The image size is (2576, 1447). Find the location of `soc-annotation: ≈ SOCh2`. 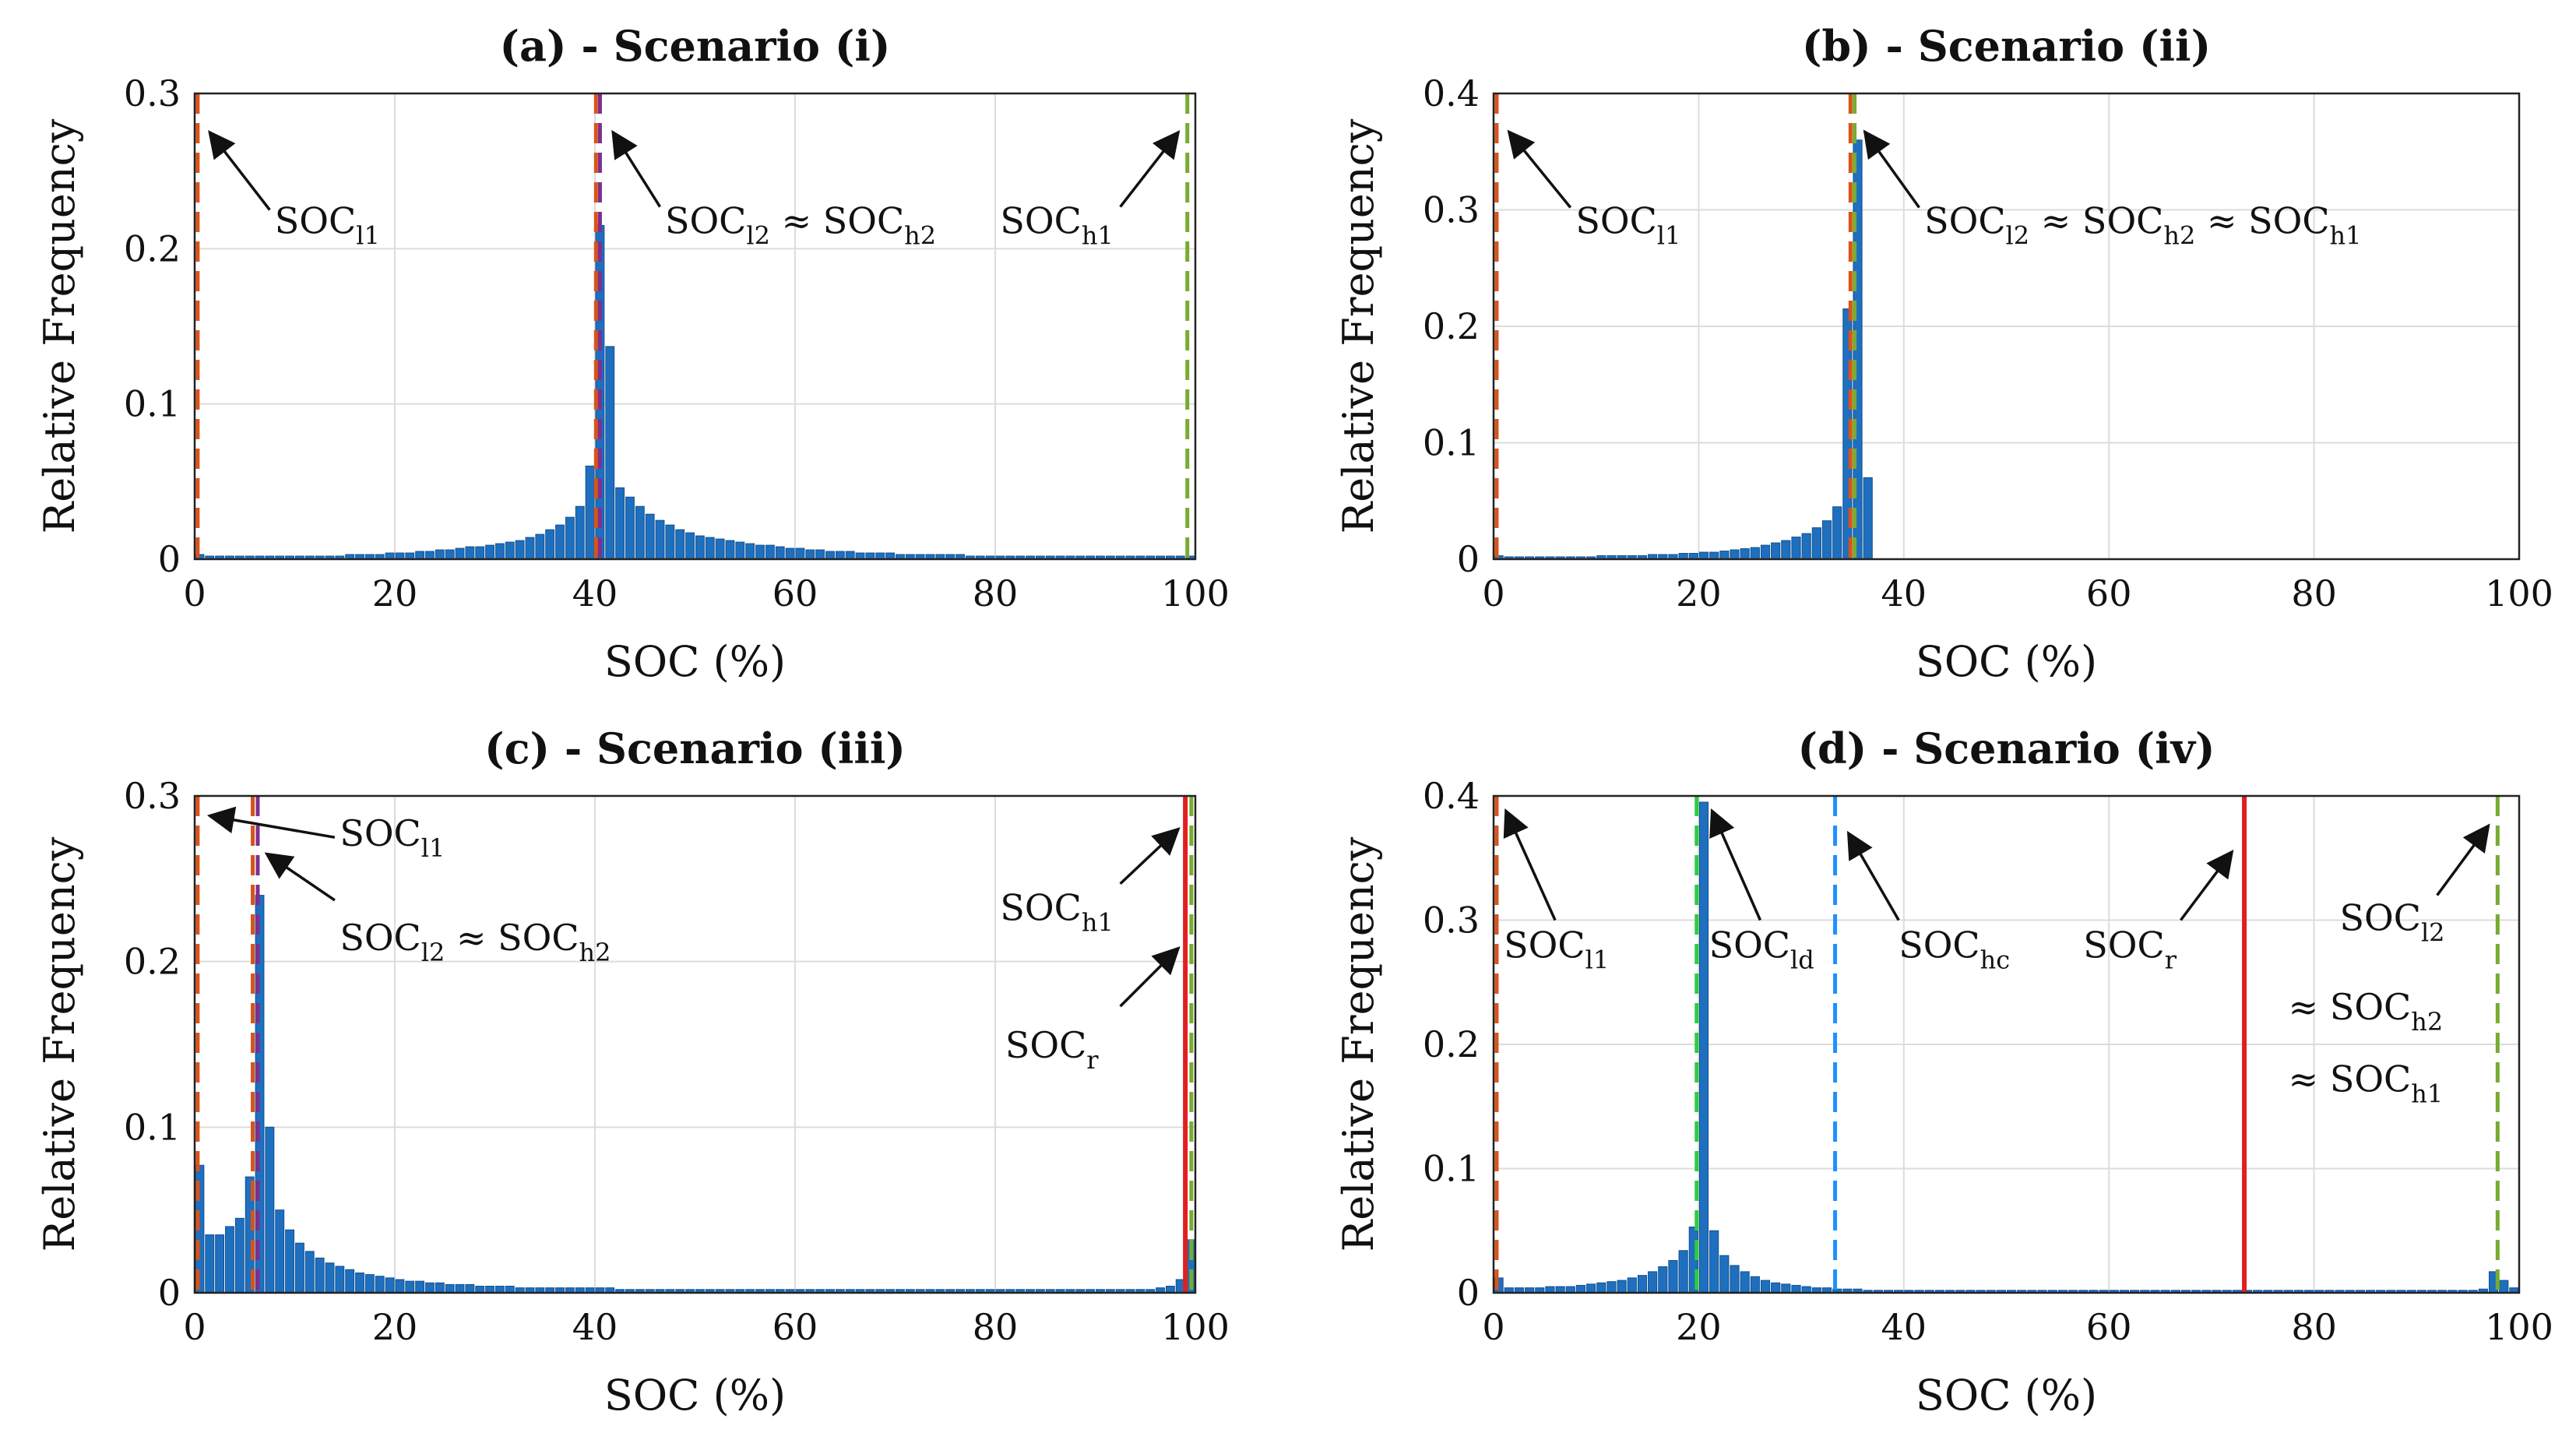

soc-annotation: ≈ SOCh2 is located at coordinates (2366, 1011).